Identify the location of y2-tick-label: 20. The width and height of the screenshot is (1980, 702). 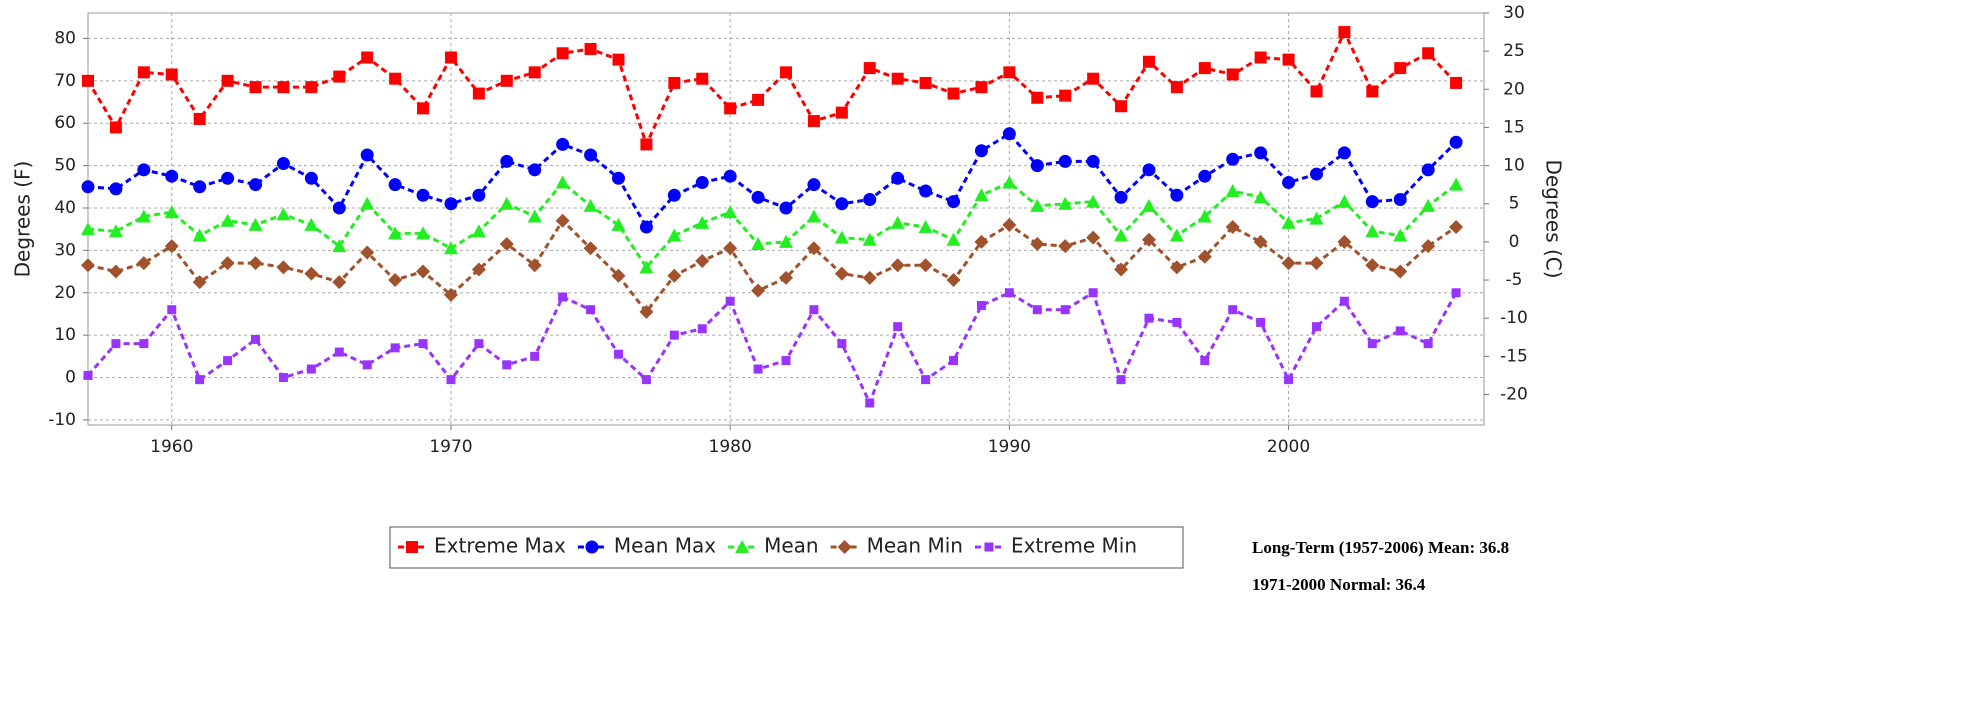
(1514, 89).